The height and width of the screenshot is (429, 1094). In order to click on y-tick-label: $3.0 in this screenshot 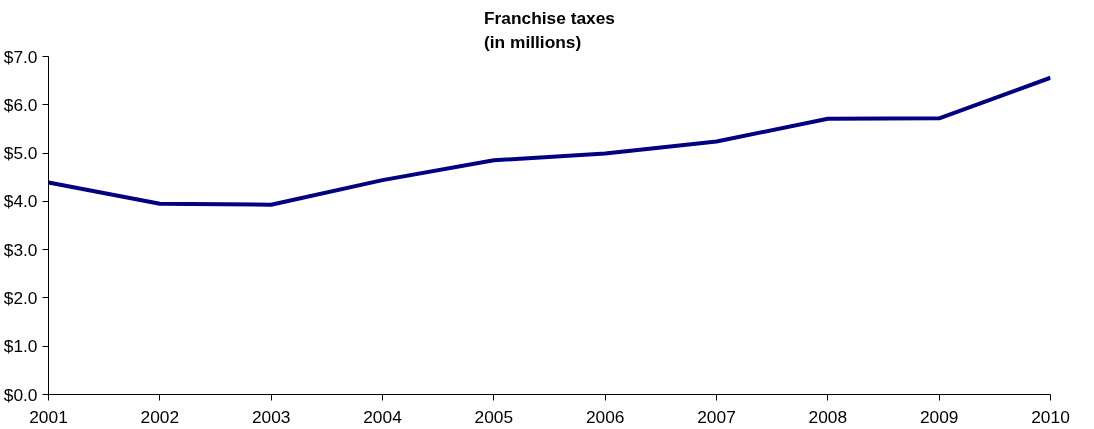, I will do `click(20, 249)`.